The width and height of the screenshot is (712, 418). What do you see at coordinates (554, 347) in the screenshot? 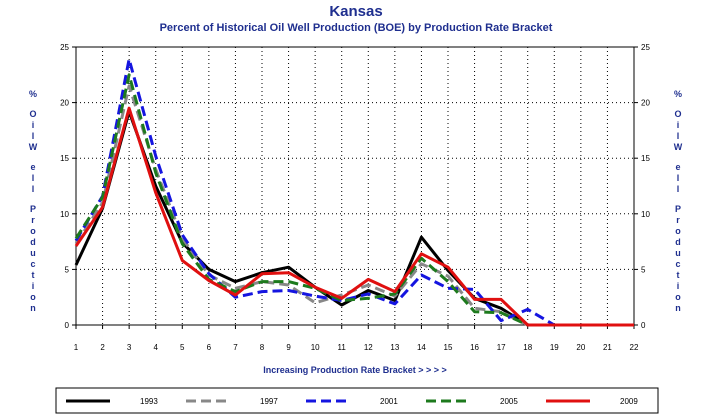
I see `x-tick-label: 19` at bounding box center [554, 347].